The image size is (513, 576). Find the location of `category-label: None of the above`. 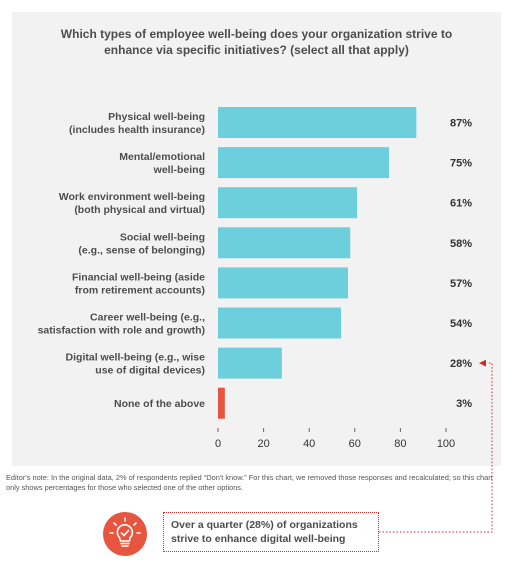

category-label: None of the above is located at coordinates (159, 404).